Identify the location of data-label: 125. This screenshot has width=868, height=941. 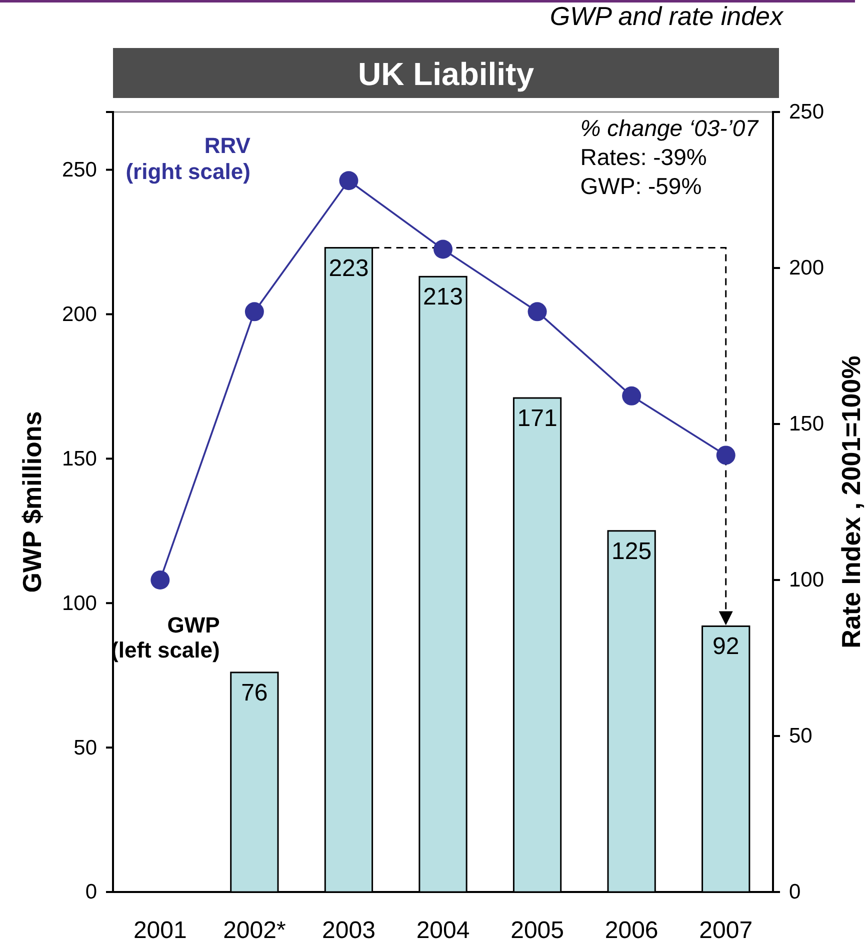
(632, 551).